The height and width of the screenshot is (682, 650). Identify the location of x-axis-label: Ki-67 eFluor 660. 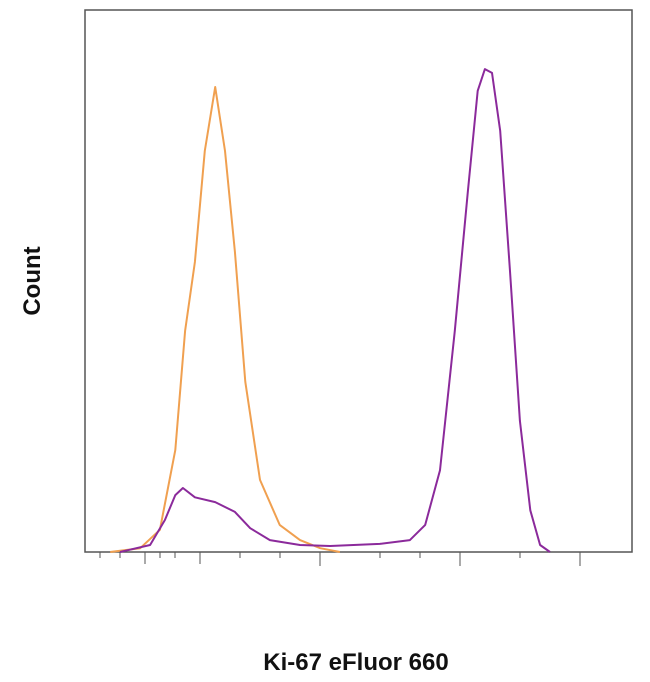
(355, 662).